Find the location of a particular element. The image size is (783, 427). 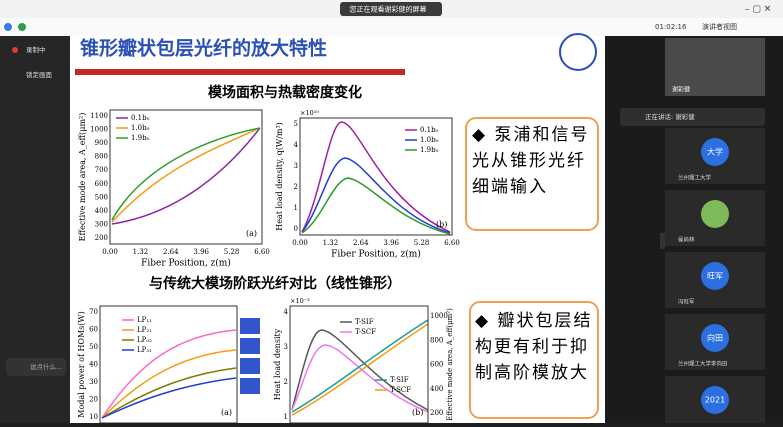

legend-label: LP₃₁ is located at coordinates (144, 350).